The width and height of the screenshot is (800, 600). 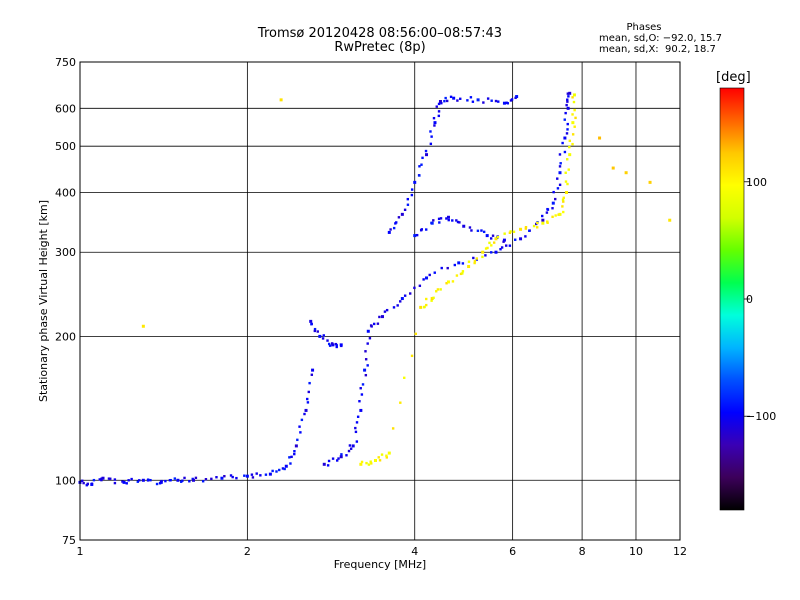 I want to click on y-axis-label: Stationary phase Virtual Height [km], so click(x=43, y=301).